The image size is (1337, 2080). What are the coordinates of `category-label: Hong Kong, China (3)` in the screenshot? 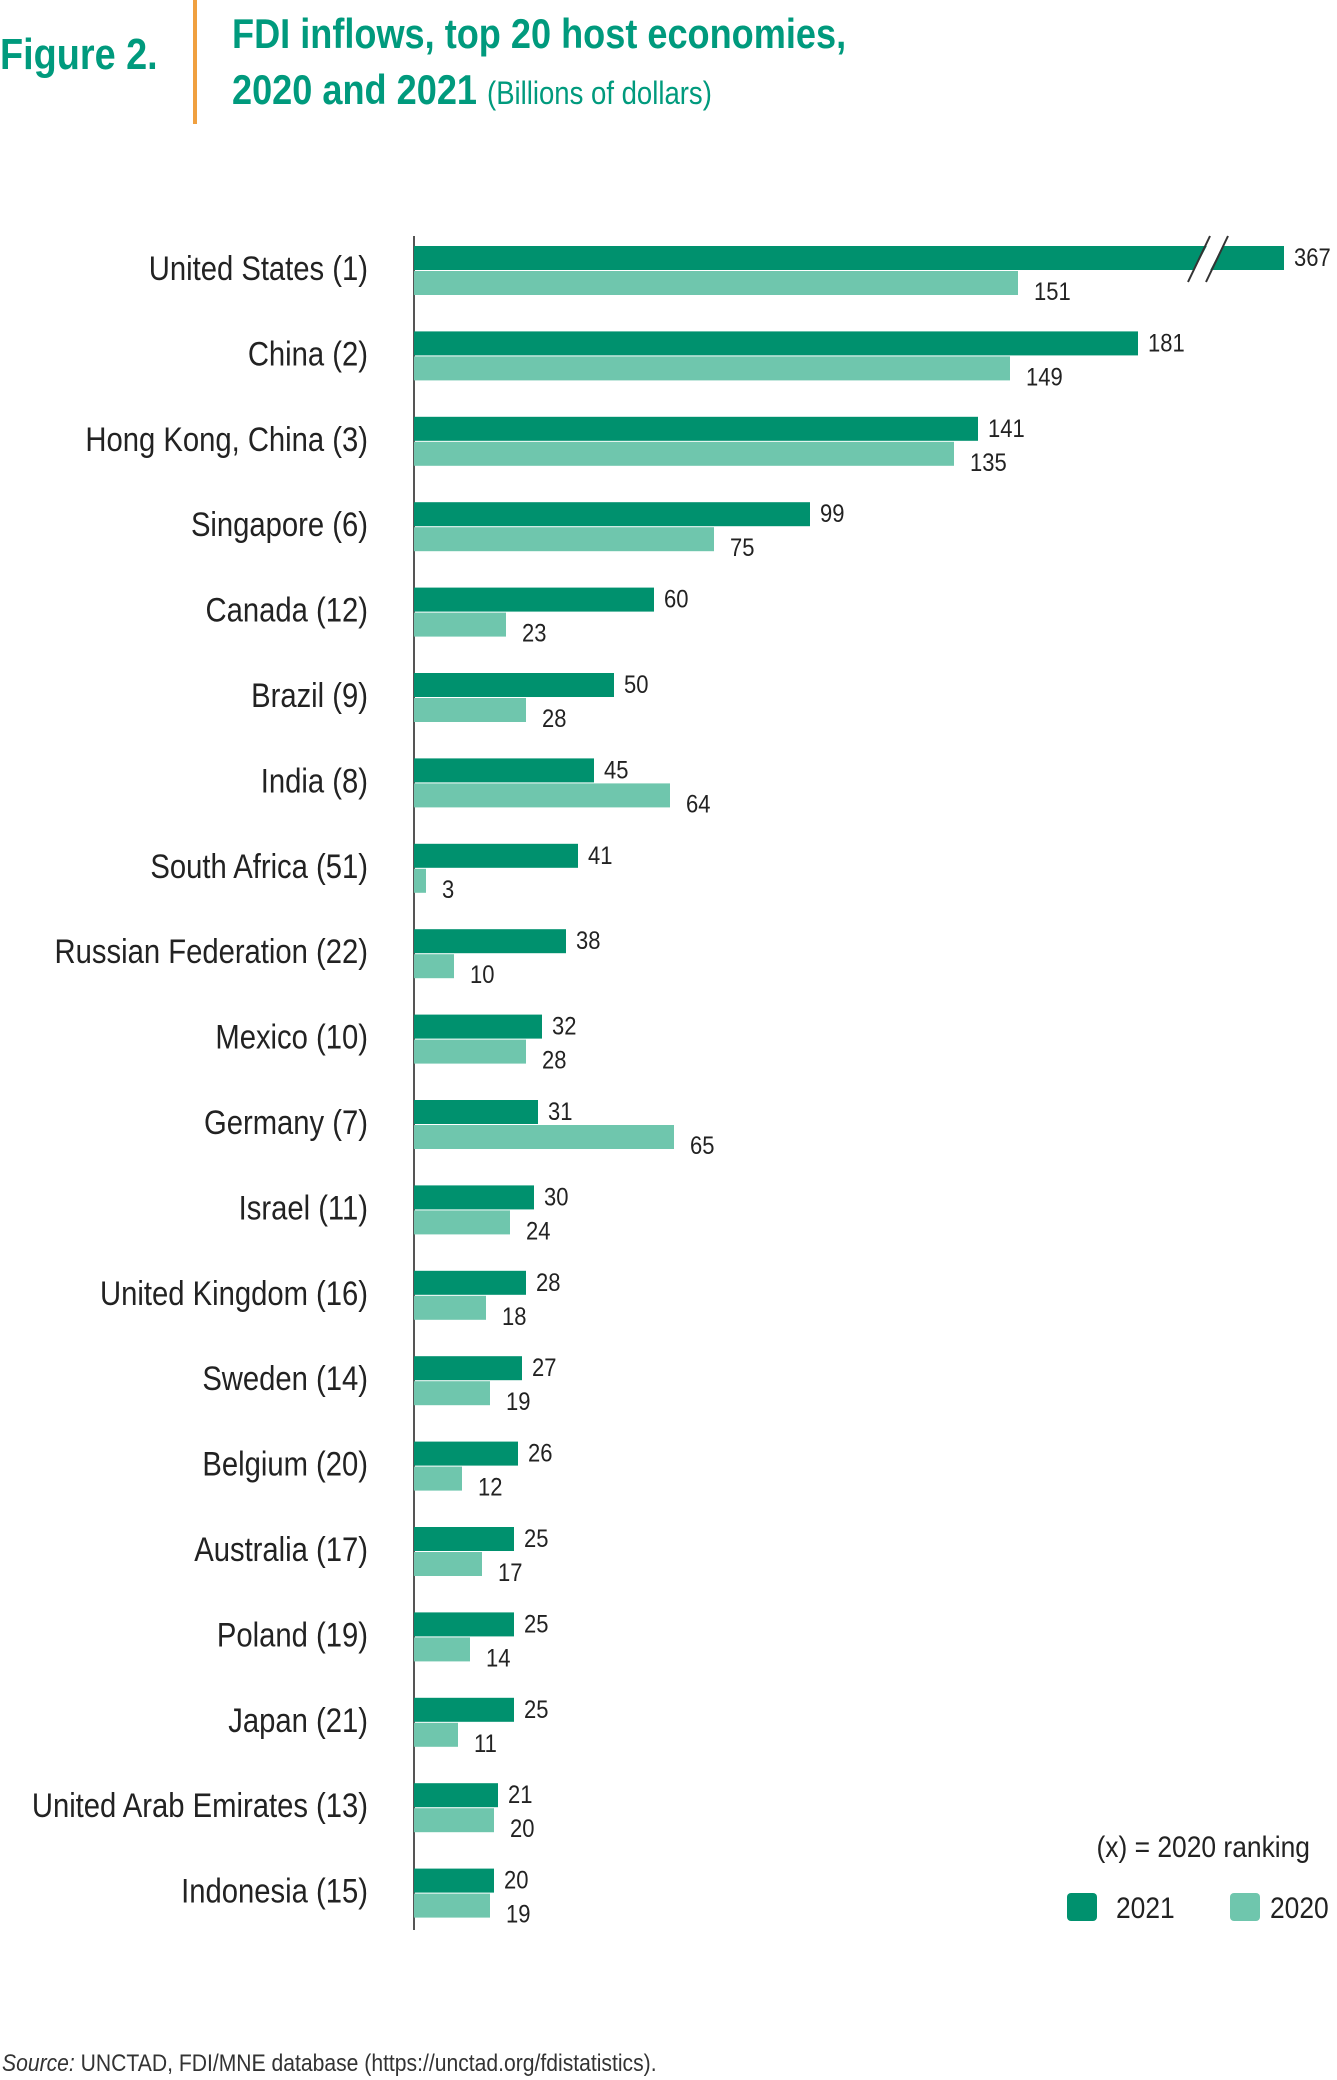 It's located at (226, 439).